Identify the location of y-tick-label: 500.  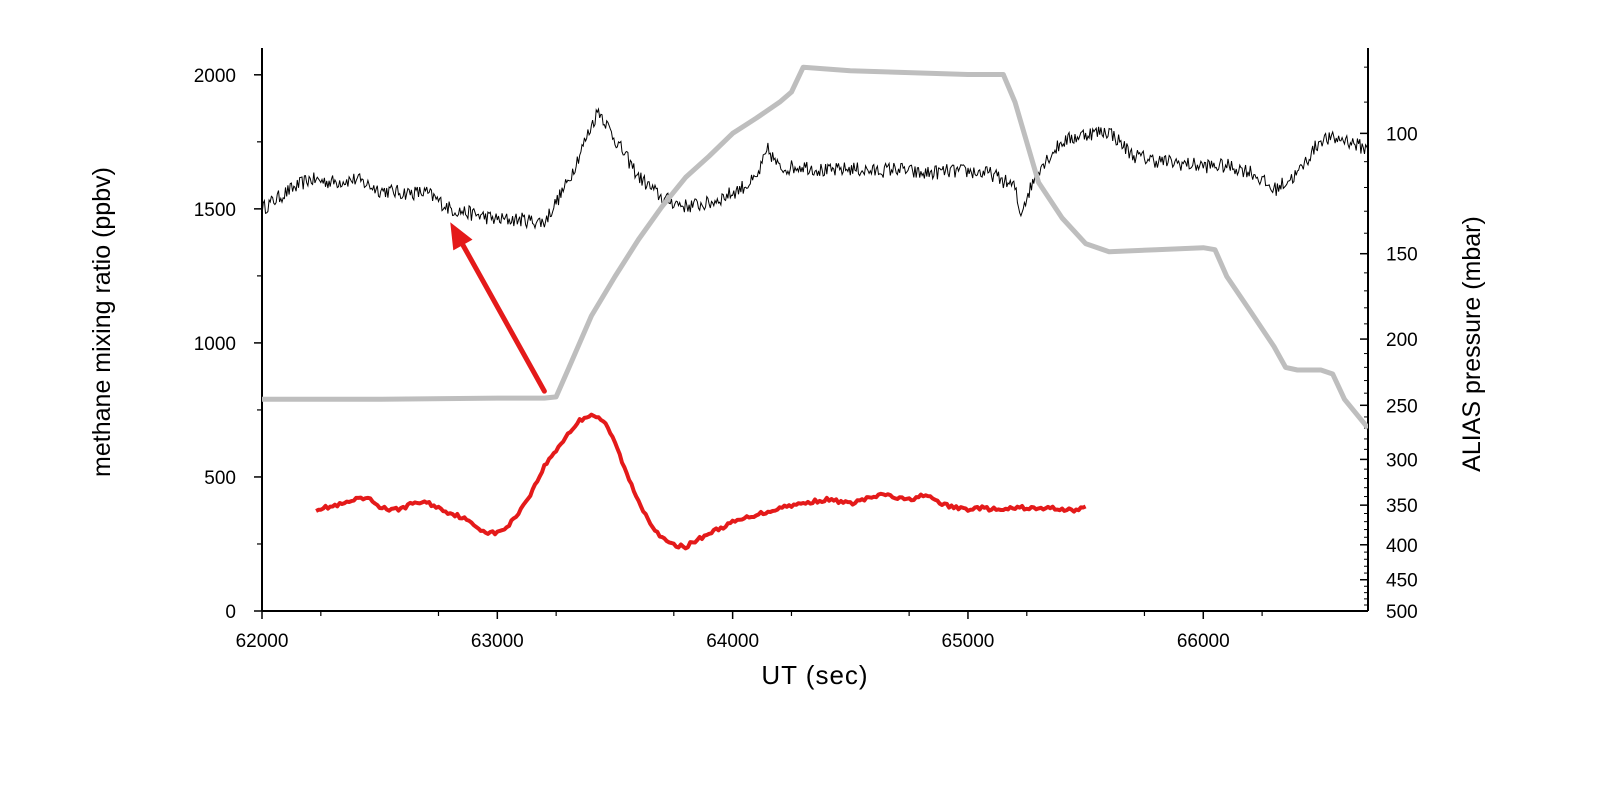
(220, 478).